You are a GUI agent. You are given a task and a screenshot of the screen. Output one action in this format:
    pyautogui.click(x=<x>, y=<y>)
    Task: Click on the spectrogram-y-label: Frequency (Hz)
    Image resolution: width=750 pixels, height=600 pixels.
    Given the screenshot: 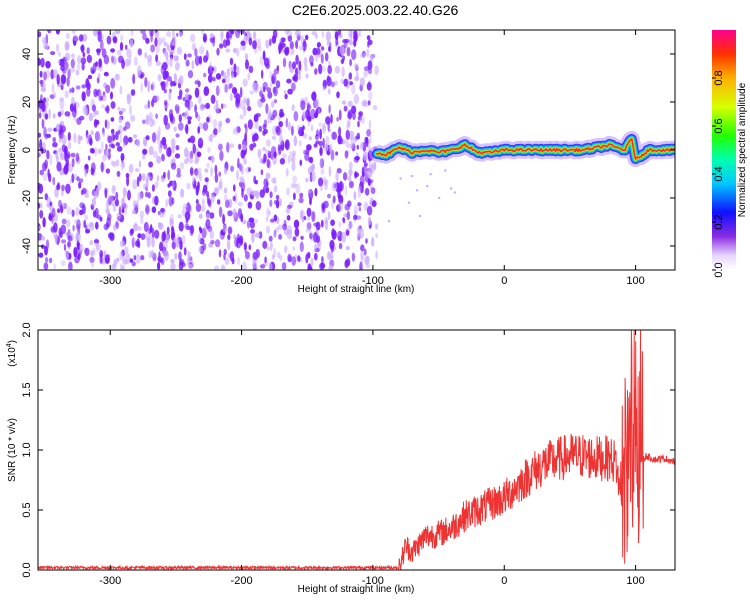 What is the action you would take?
    pyautogui.click(x=12, y=150)
    